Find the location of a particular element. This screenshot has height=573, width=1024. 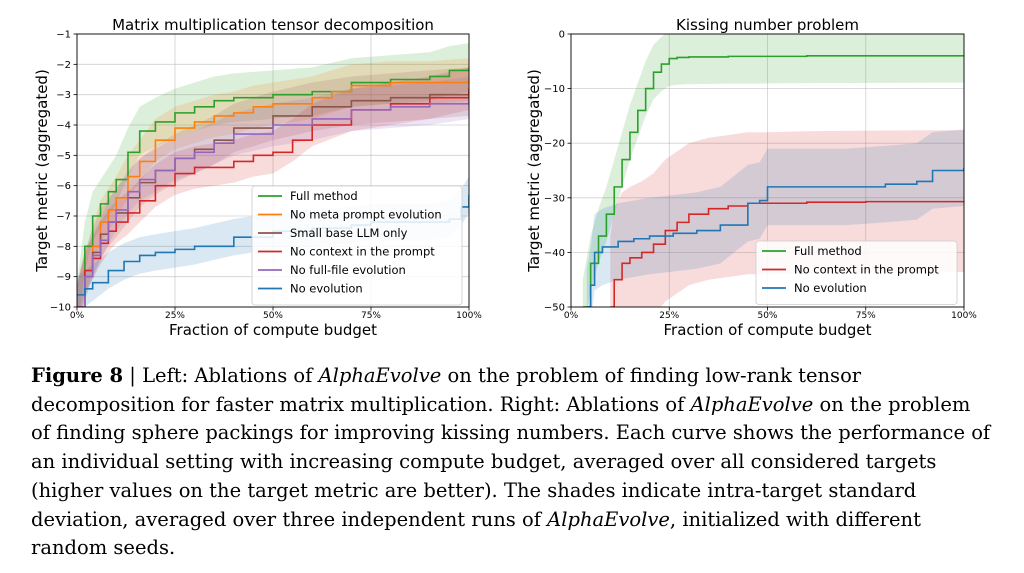

legend-label-2: No evolution is located at coordinates (830, 288).